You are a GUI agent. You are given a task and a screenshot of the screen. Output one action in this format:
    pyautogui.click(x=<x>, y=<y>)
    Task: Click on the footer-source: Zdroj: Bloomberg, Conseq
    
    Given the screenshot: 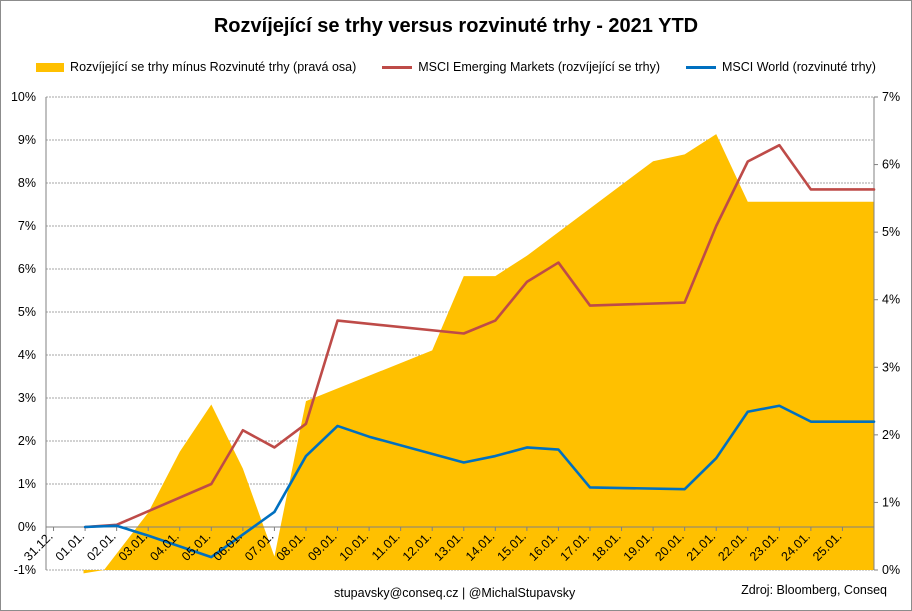 What is the action you would take?
    pyautogui.click(x=814, y=590)
    